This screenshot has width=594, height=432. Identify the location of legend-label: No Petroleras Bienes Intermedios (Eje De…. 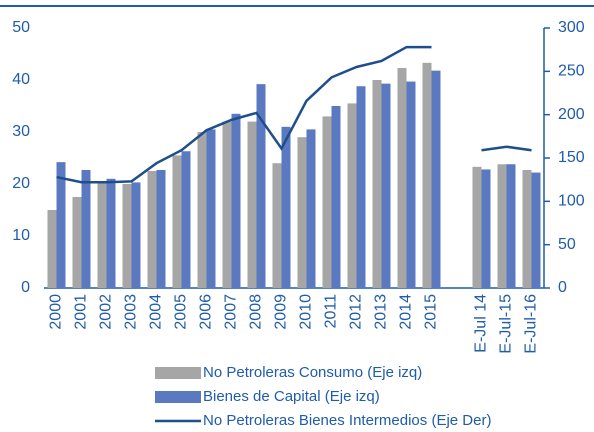
(347, 420).